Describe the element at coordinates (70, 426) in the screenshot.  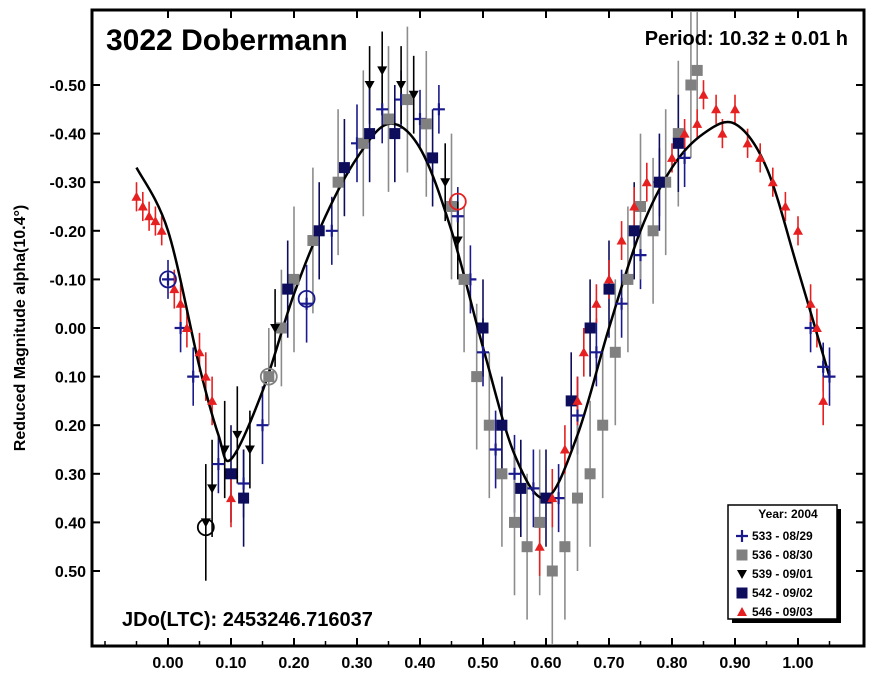
I see `y-tick-label: 0.20` at that location.